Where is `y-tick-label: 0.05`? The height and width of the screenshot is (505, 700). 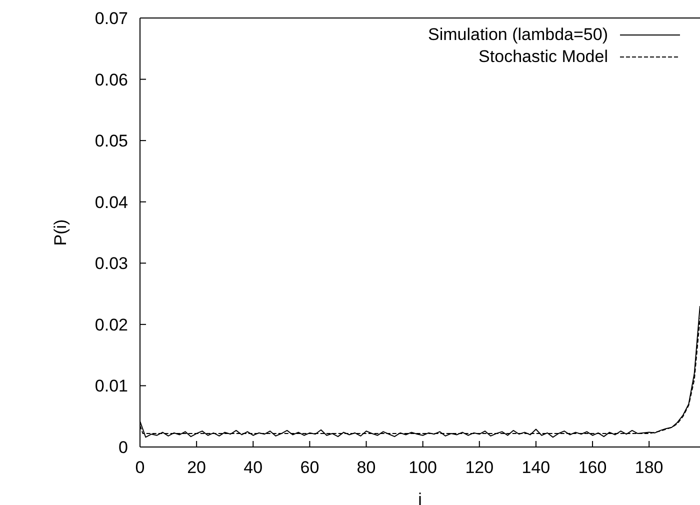
y-tick-label: 0.05 is located at coordinates (111, 141).